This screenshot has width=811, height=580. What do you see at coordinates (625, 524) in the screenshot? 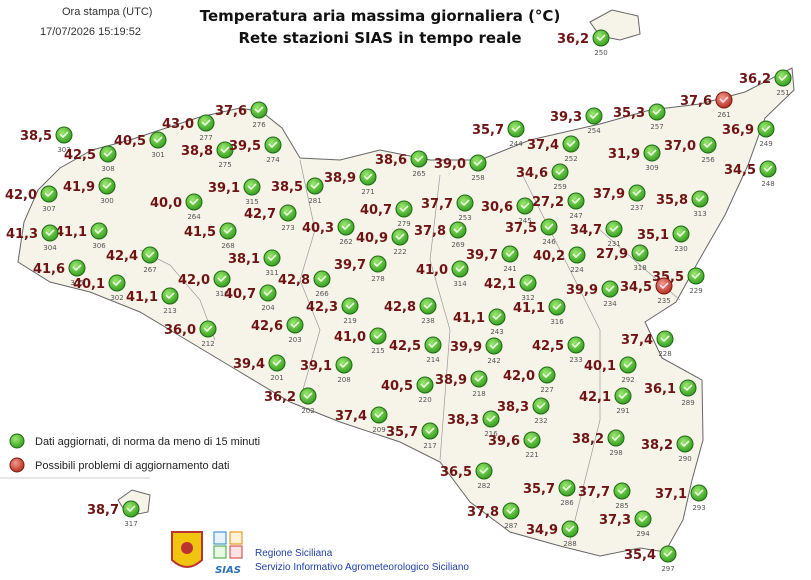
I see `station: 294 37,3` at bounding box center [625, 524].